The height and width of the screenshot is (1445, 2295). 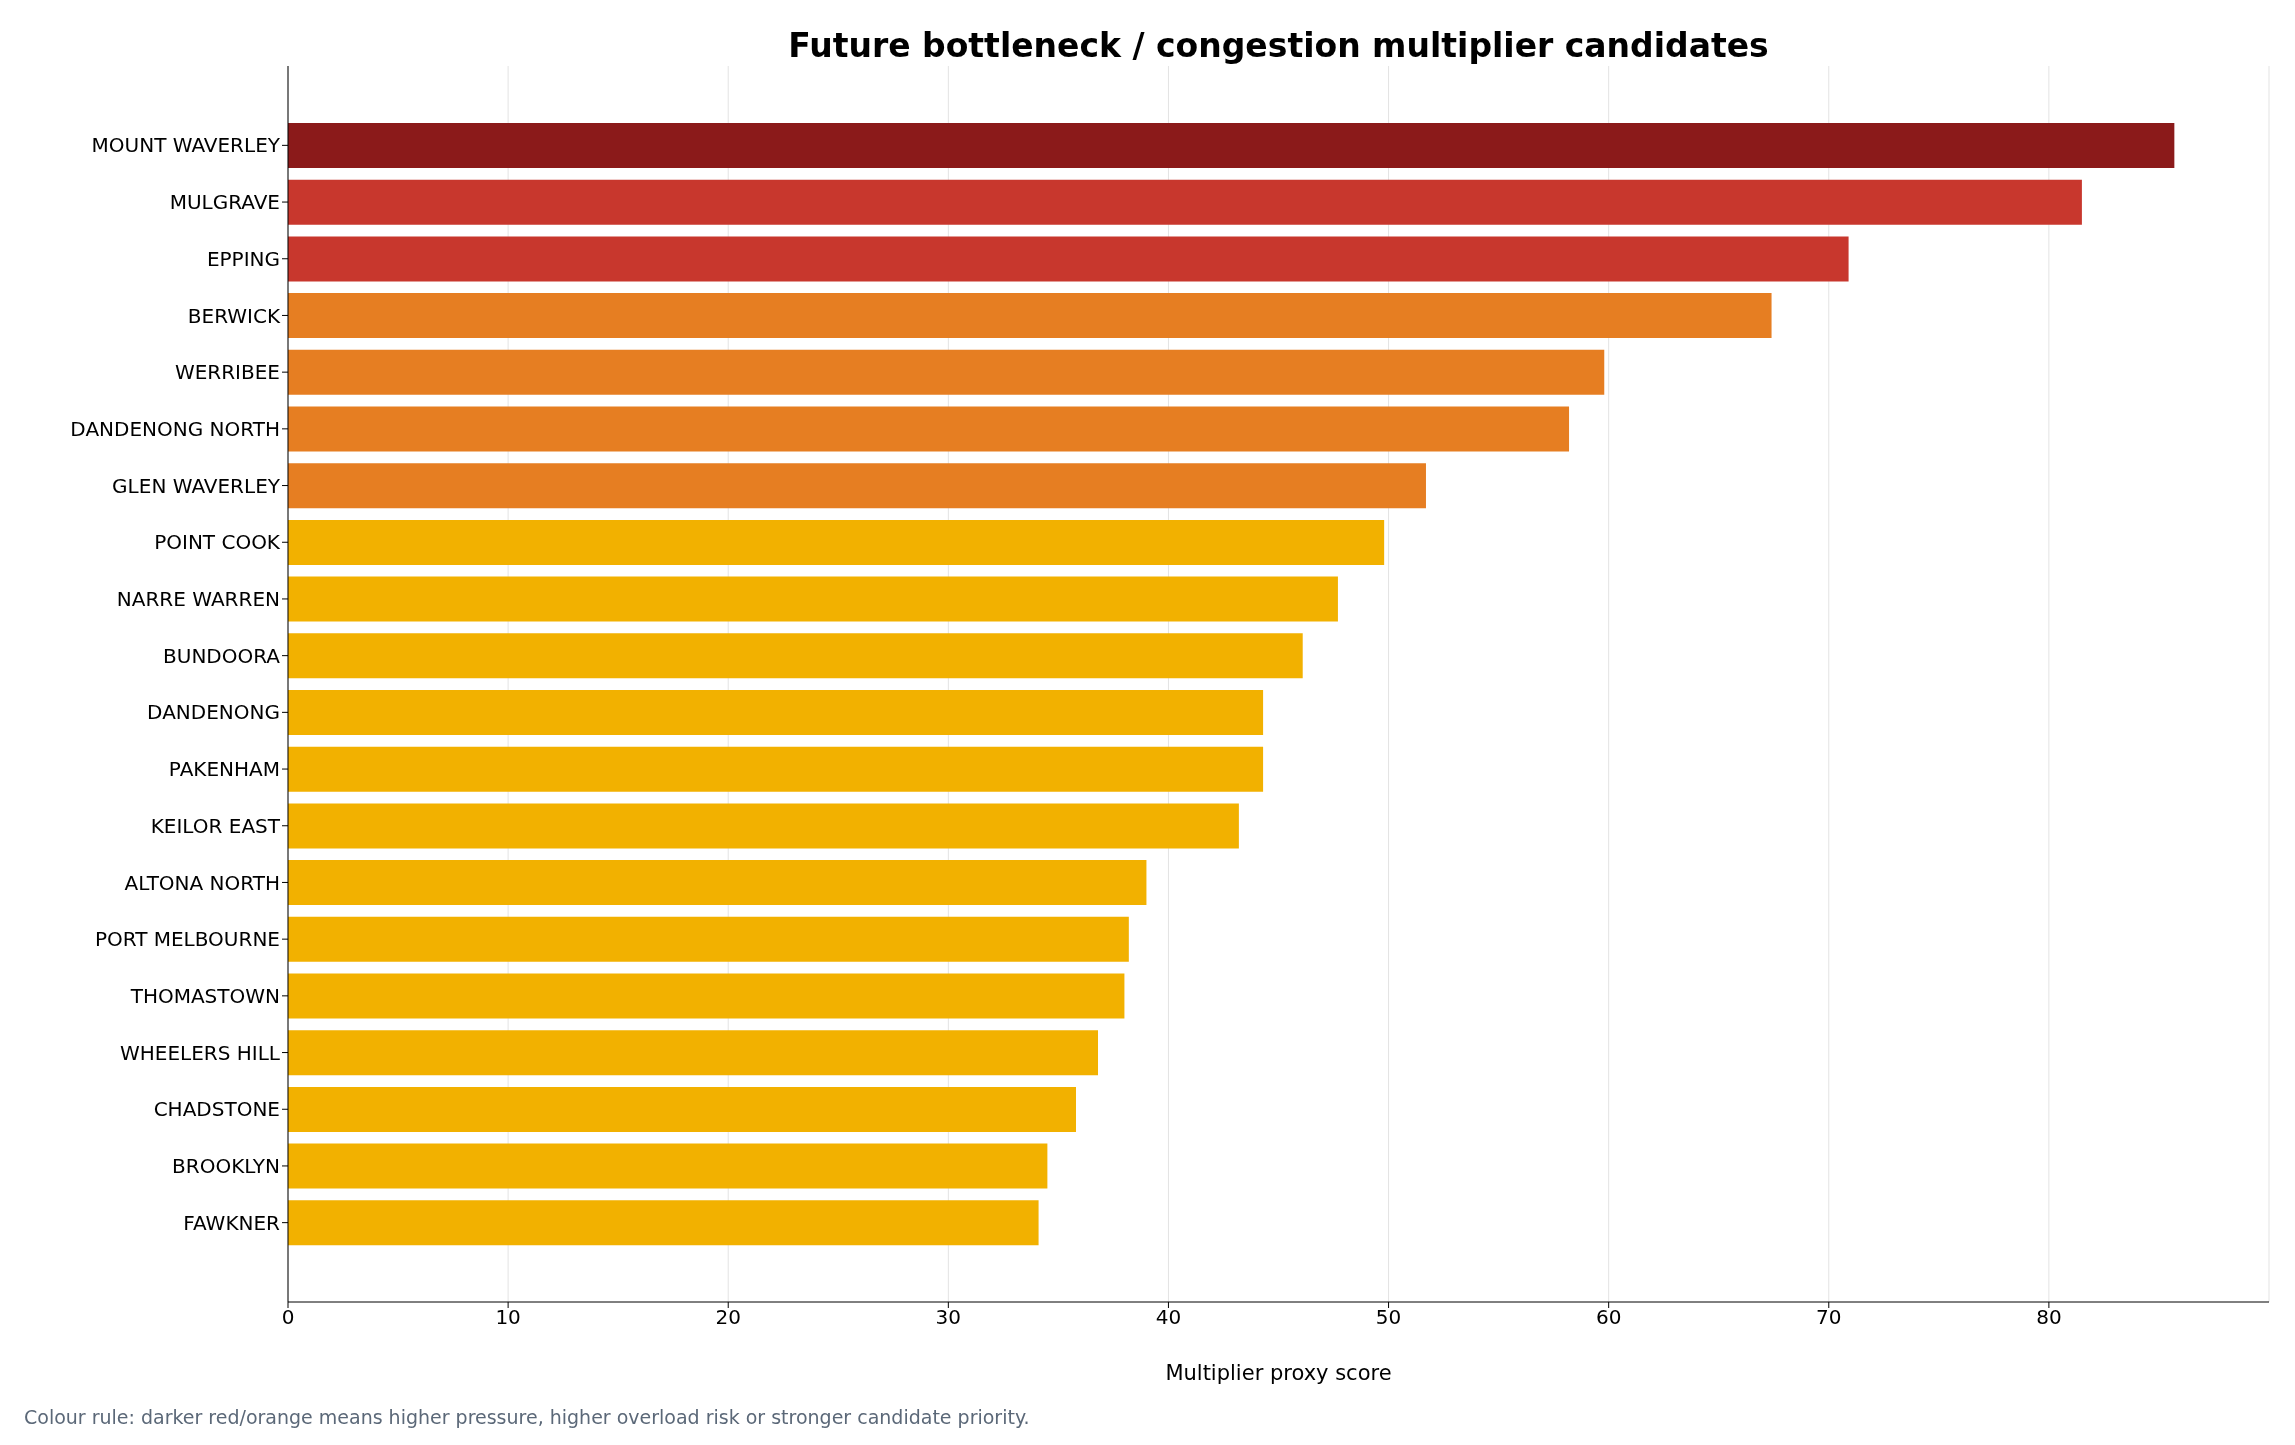 What do you see at coordinates (2049, 1317) in the screenshot?
I see `x-tick-label: 80` at bounding box center [2049, 1317].